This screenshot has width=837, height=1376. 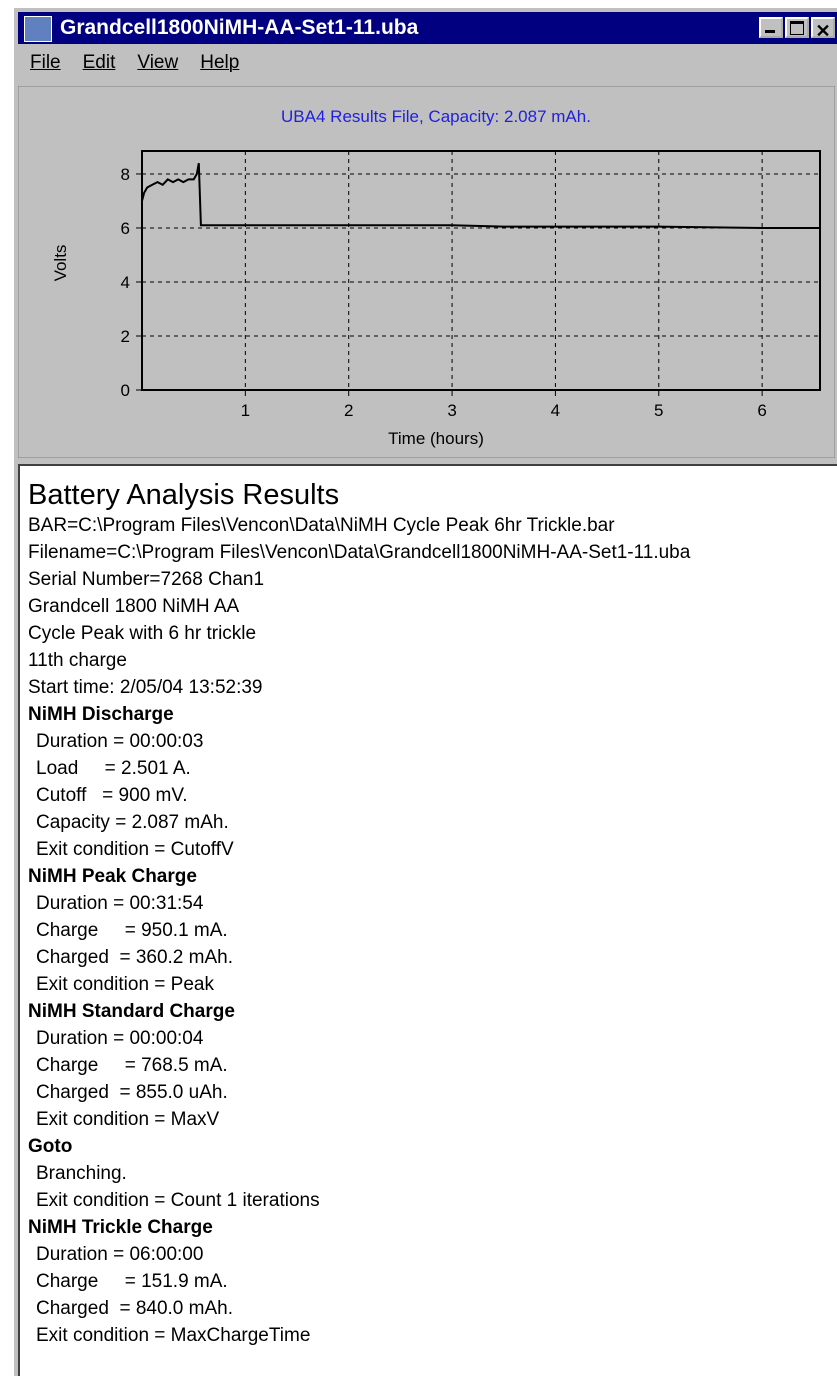 What do you see at coordinates (132, 1065) in the screenshot?
I see `section-line: Charge = 768.5 mA.` at bounding box center [132, 1065].